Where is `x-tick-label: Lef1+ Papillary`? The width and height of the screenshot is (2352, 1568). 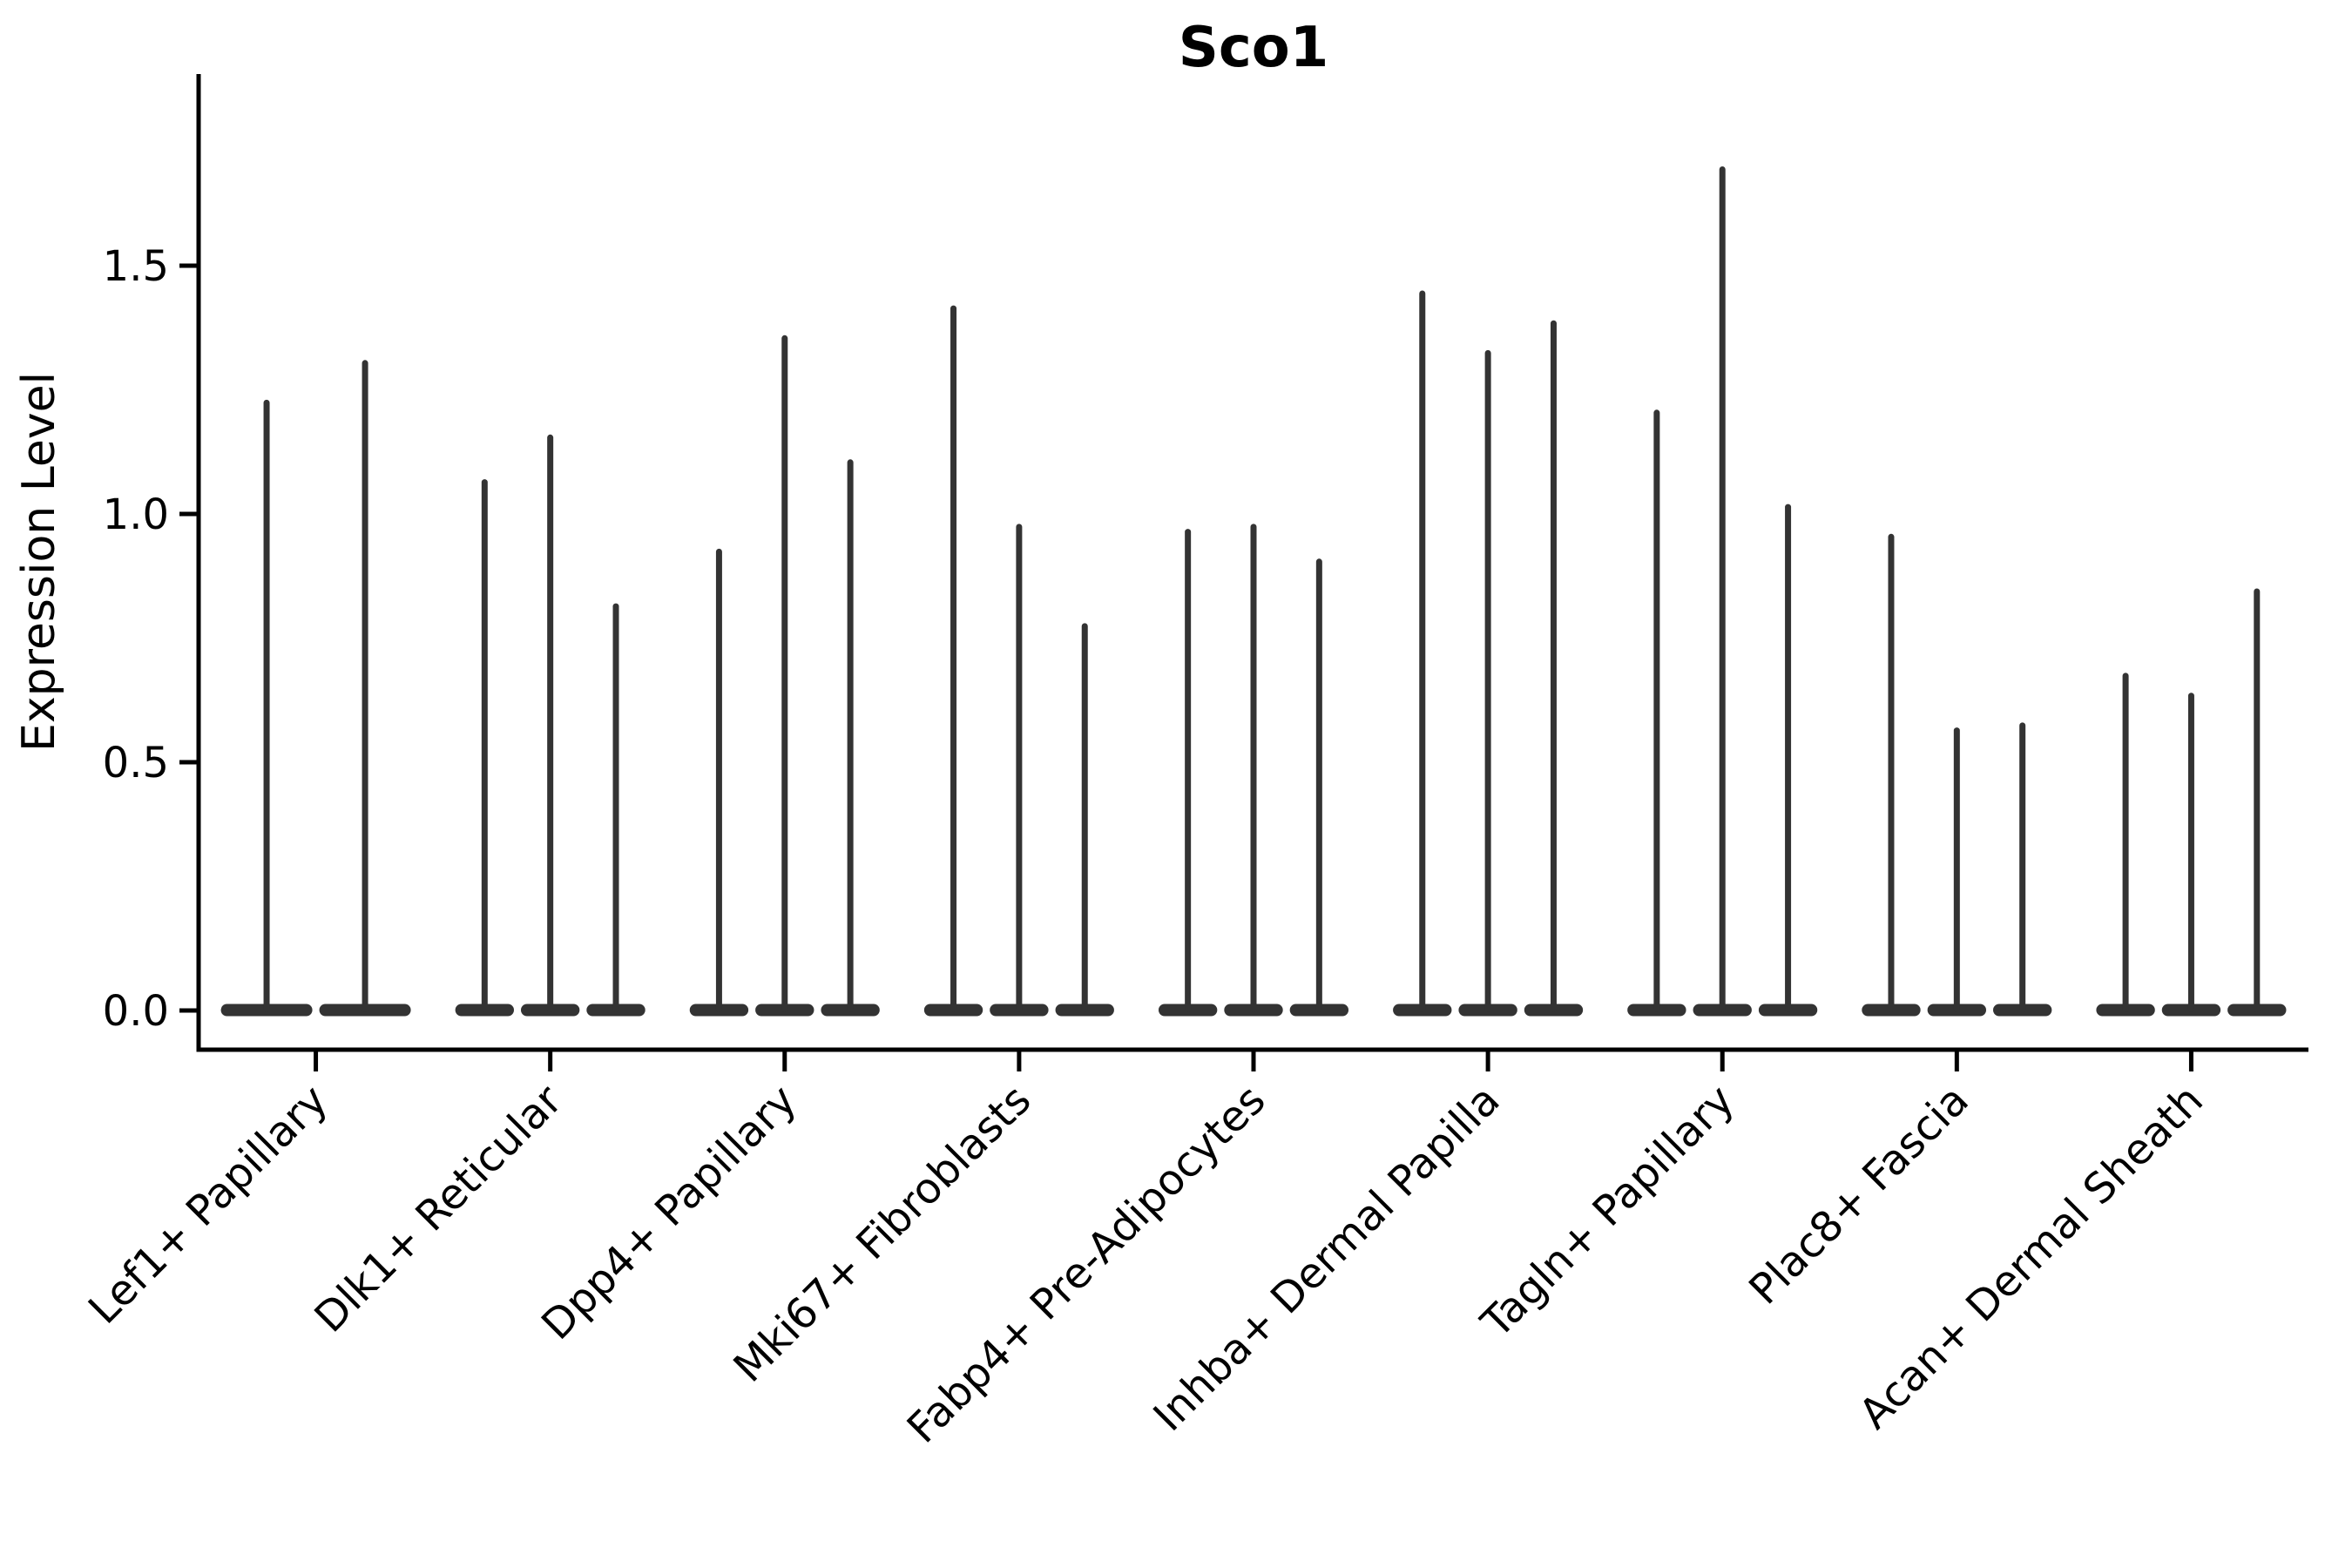 x-tick-label: Lef1+ Papillary is located at coordinates (208, 1205).